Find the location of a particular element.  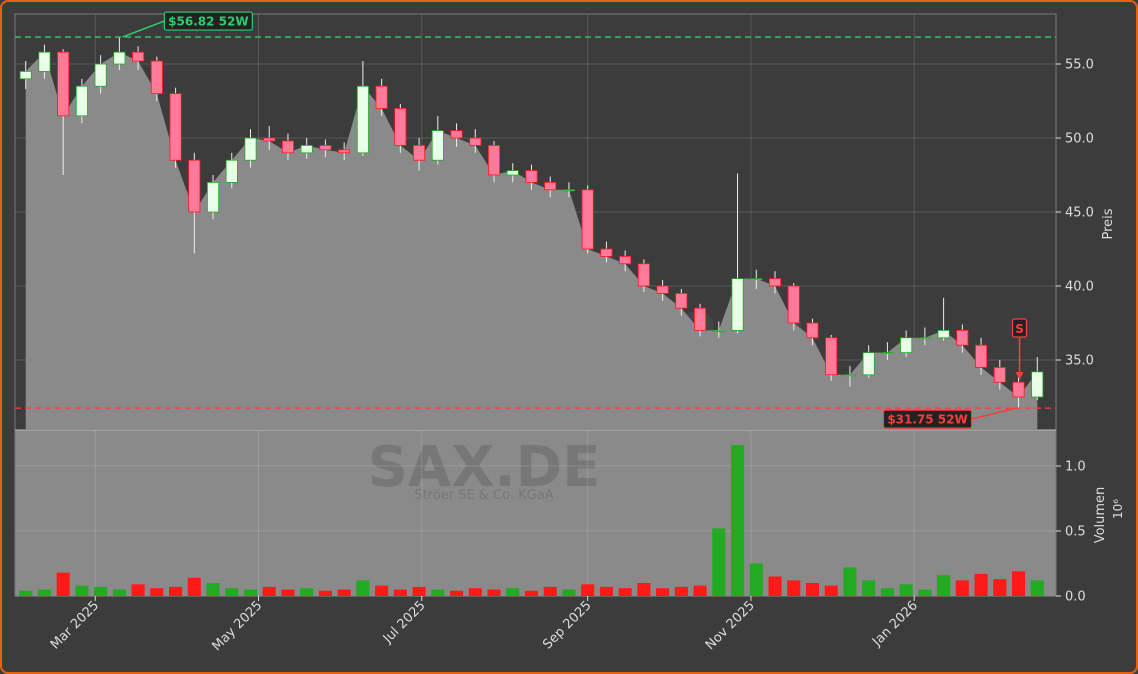

level-label: $56.82 52W is located at coordinates (208, 21).